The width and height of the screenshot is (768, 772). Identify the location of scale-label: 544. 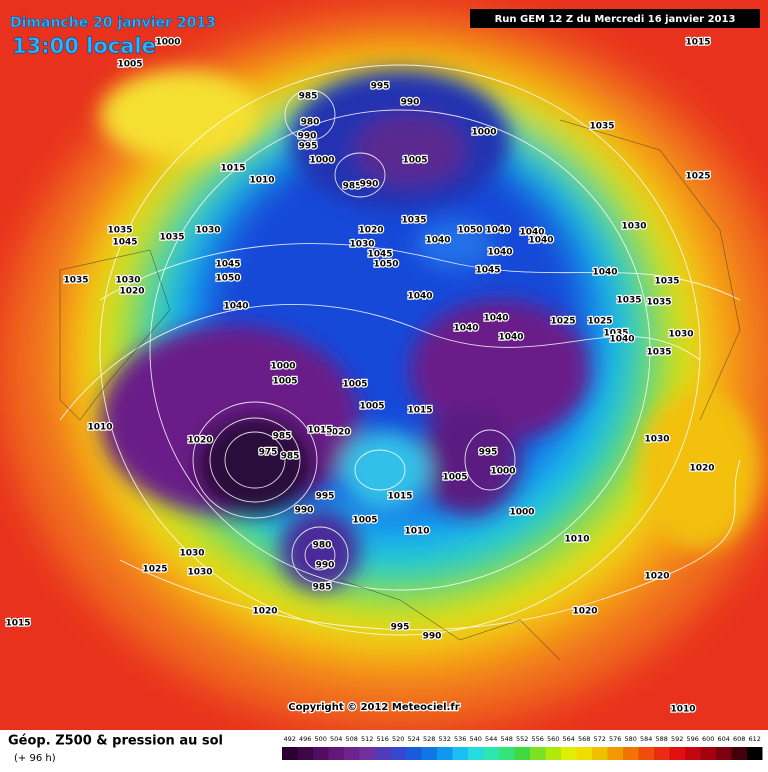
(491, 739).